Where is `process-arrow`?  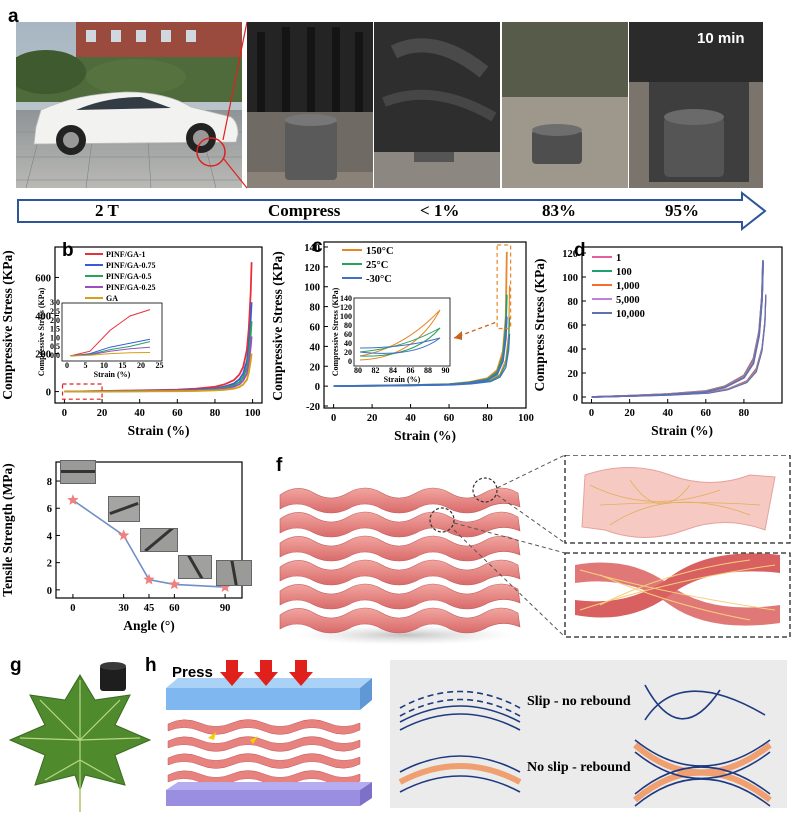
process-arrow is located at coordinates (392, 211).